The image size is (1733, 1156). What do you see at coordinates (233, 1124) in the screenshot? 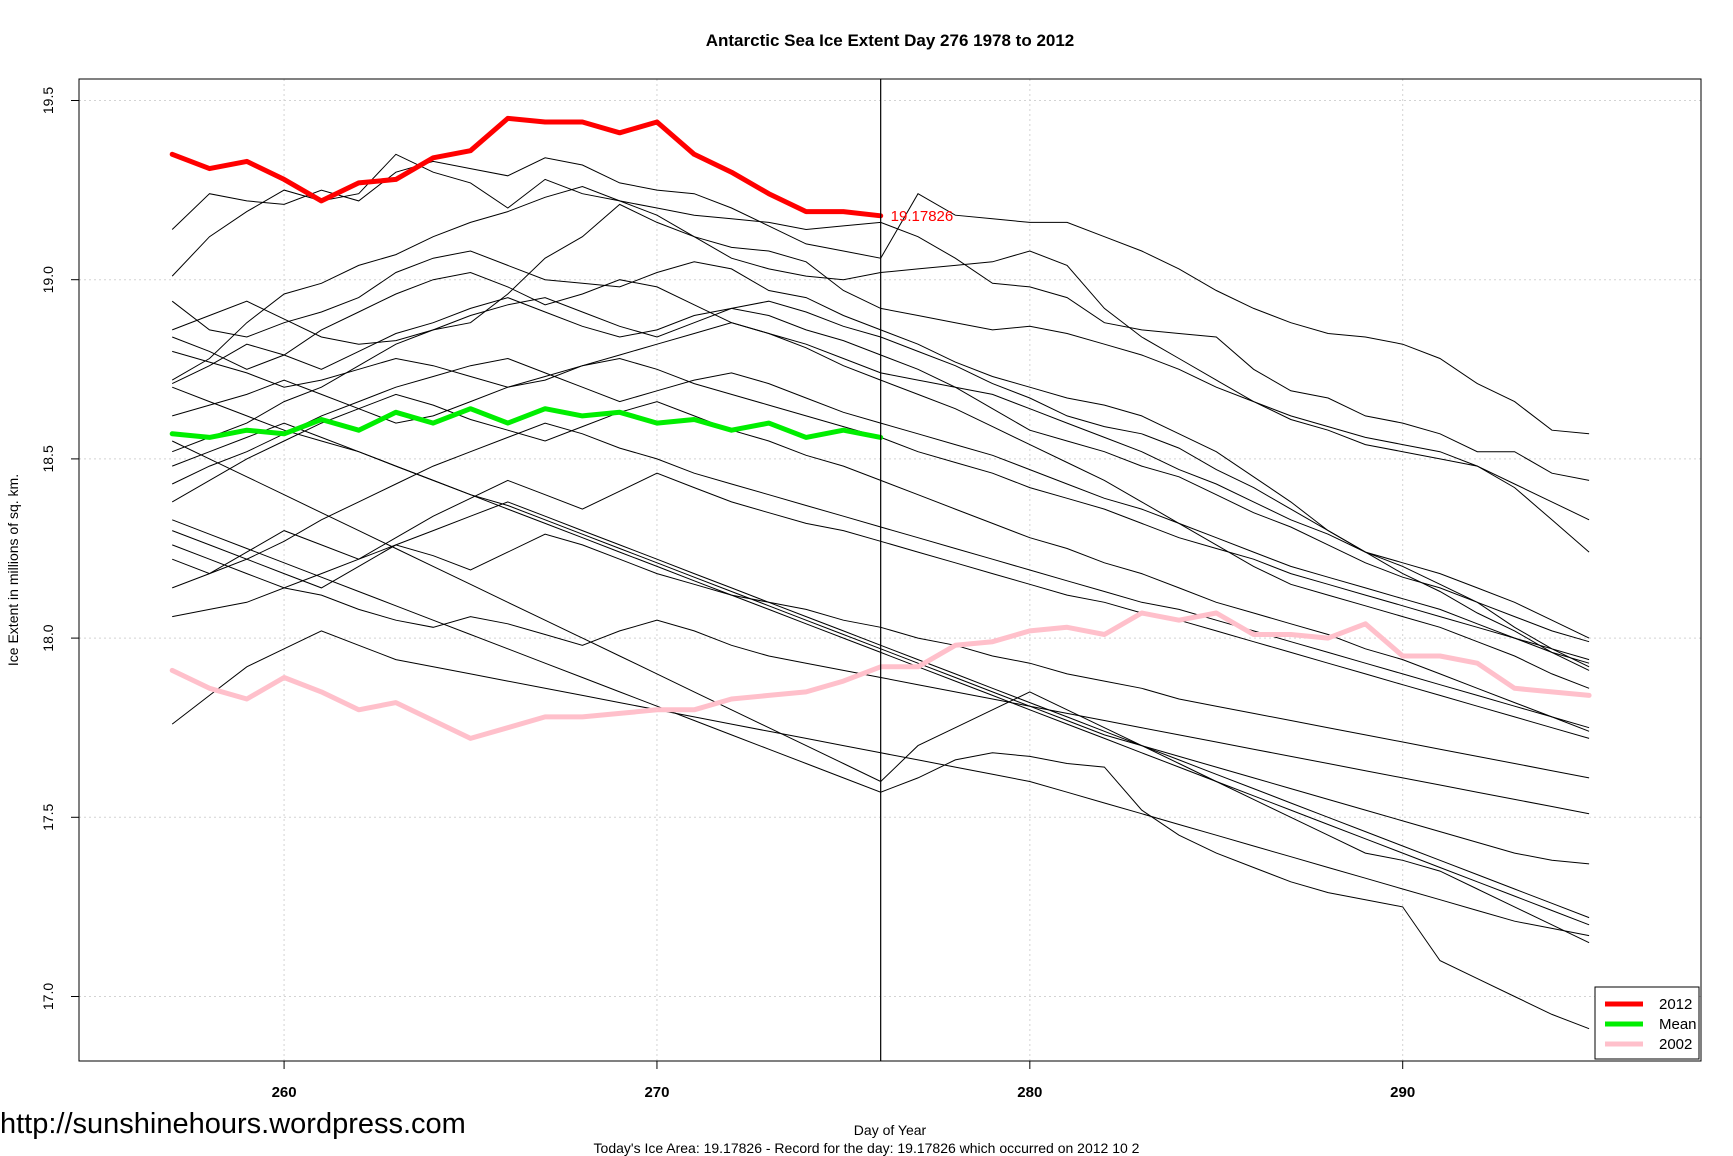
I see `watermark-url: http://sunshinehours.wordpress.com` at bounding box center [233, 1124].